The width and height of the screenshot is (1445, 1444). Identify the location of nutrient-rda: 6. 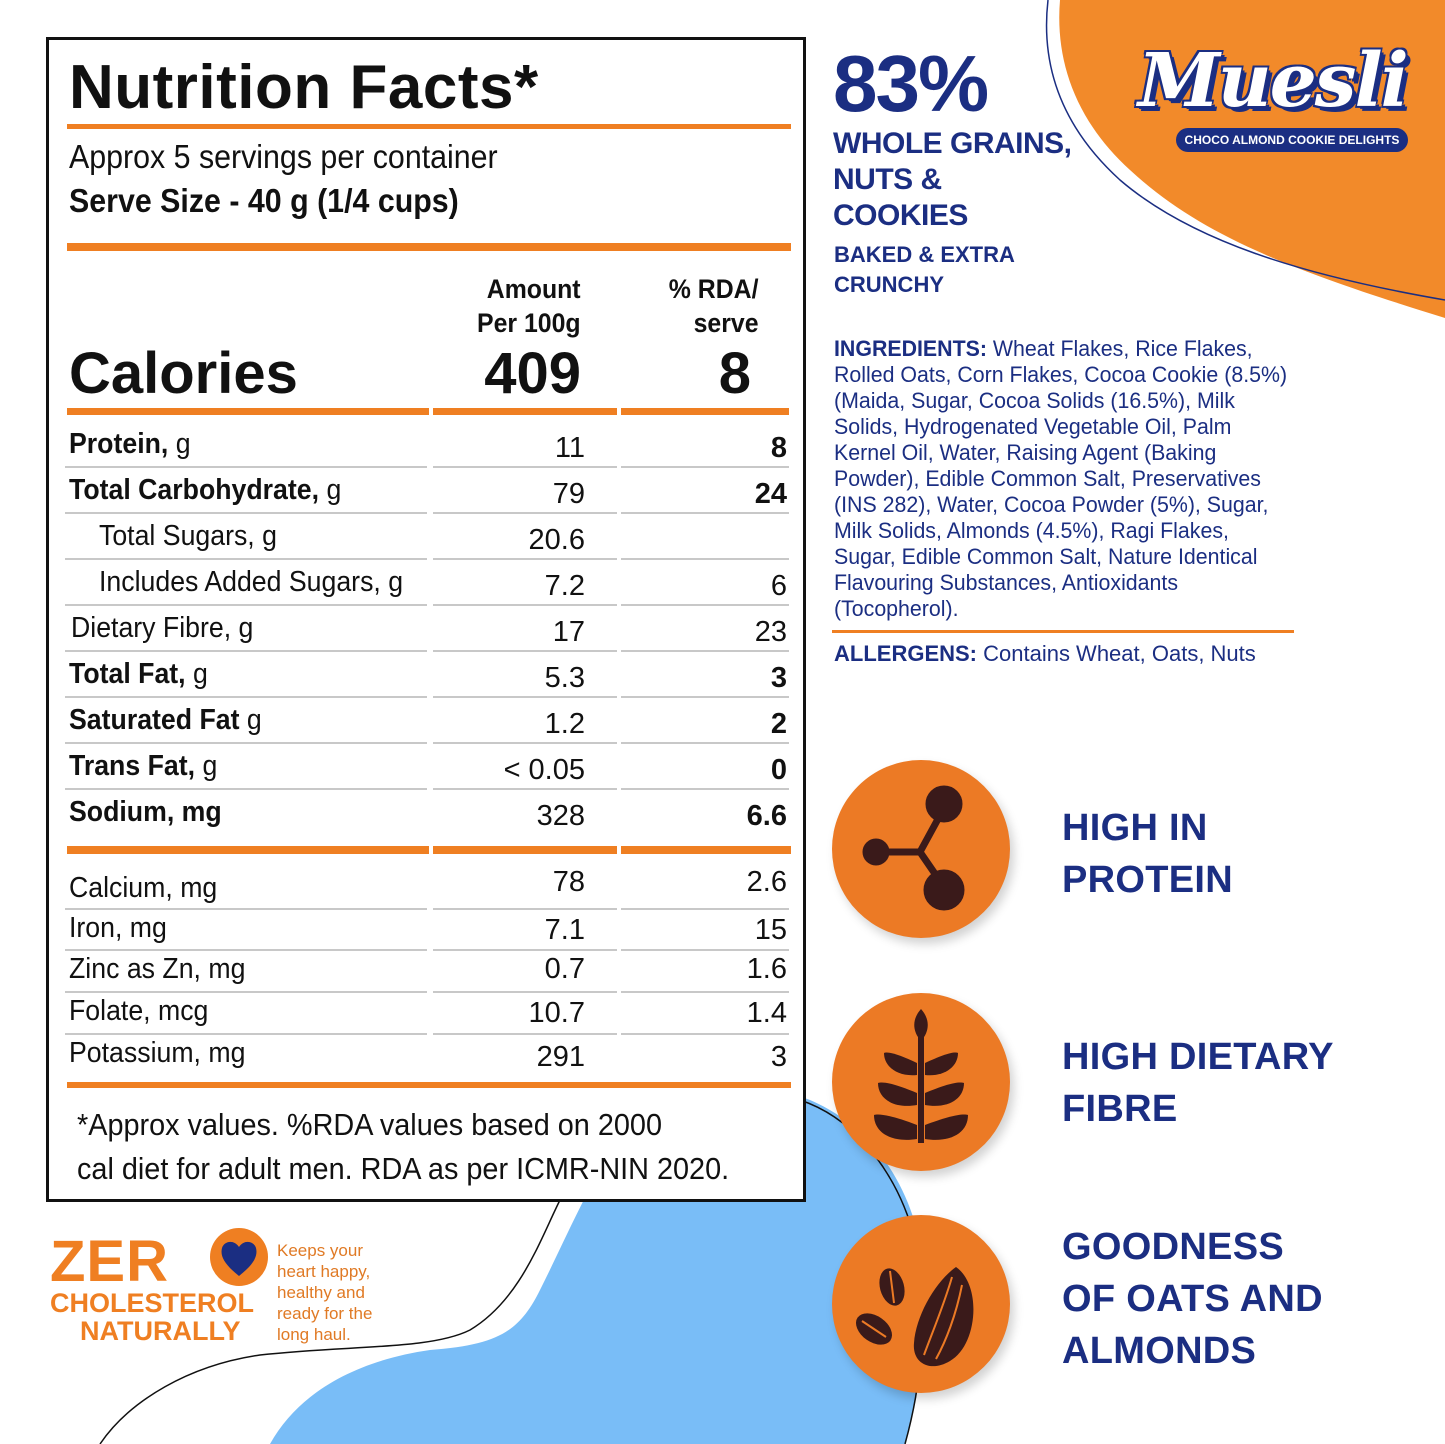
(778, 586).